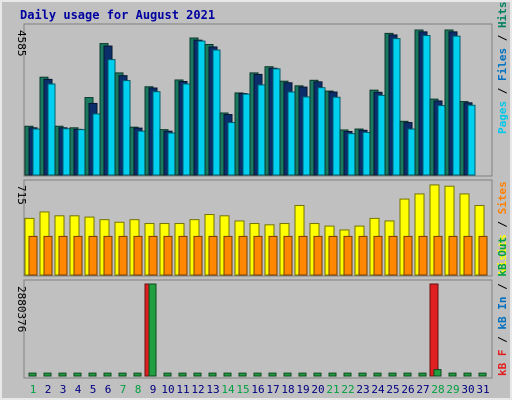  I want to click on bottom-panel-legend: kB F / kB In / kB Out, so click(502, 306).